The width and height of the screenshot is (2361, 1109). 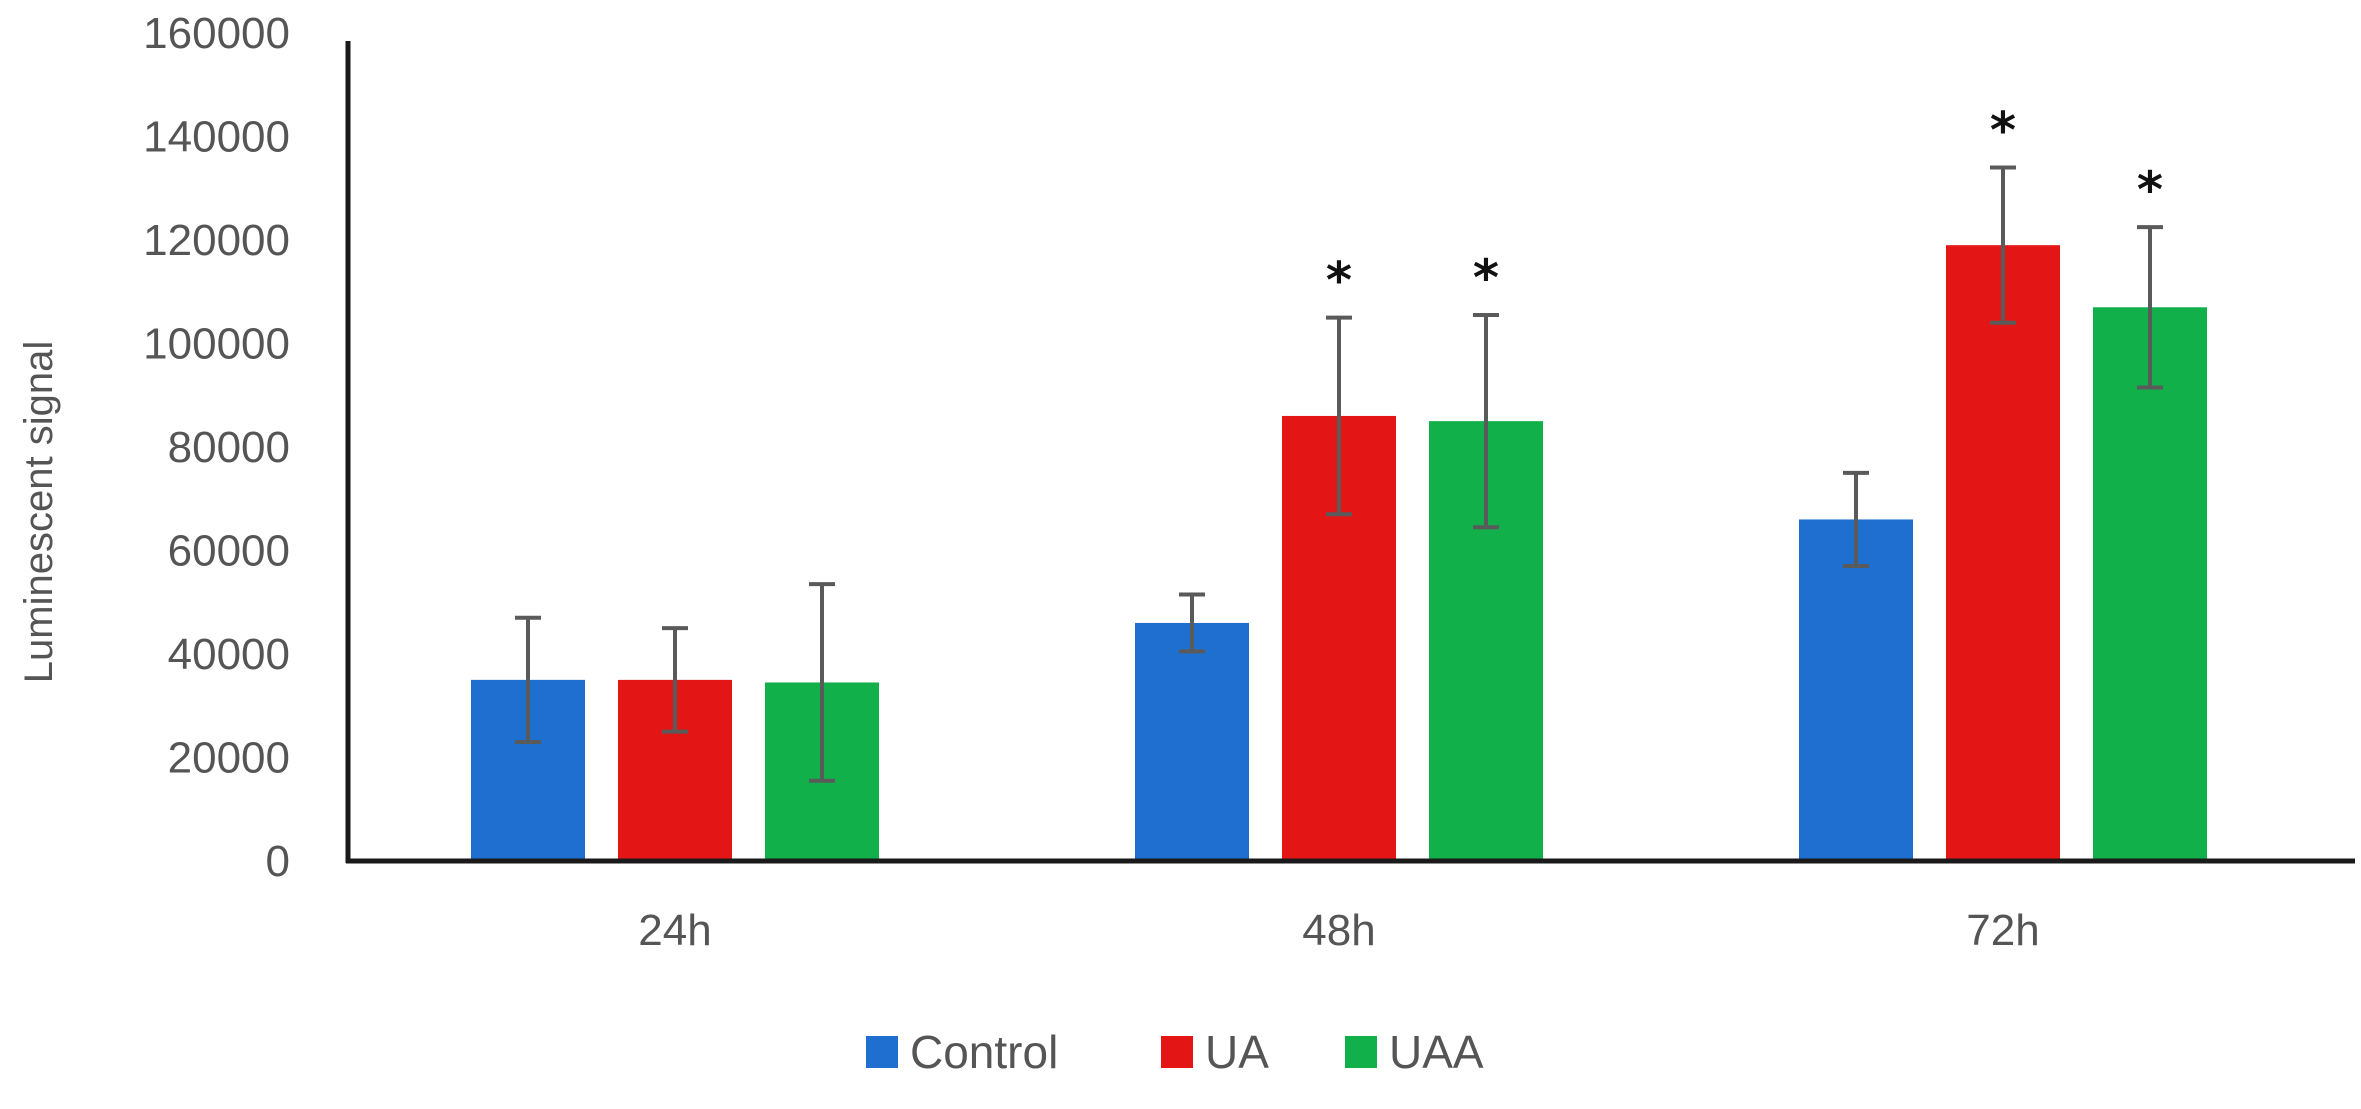 I want to click on error-bar-uaa-24h, so click(x=822, y=682).